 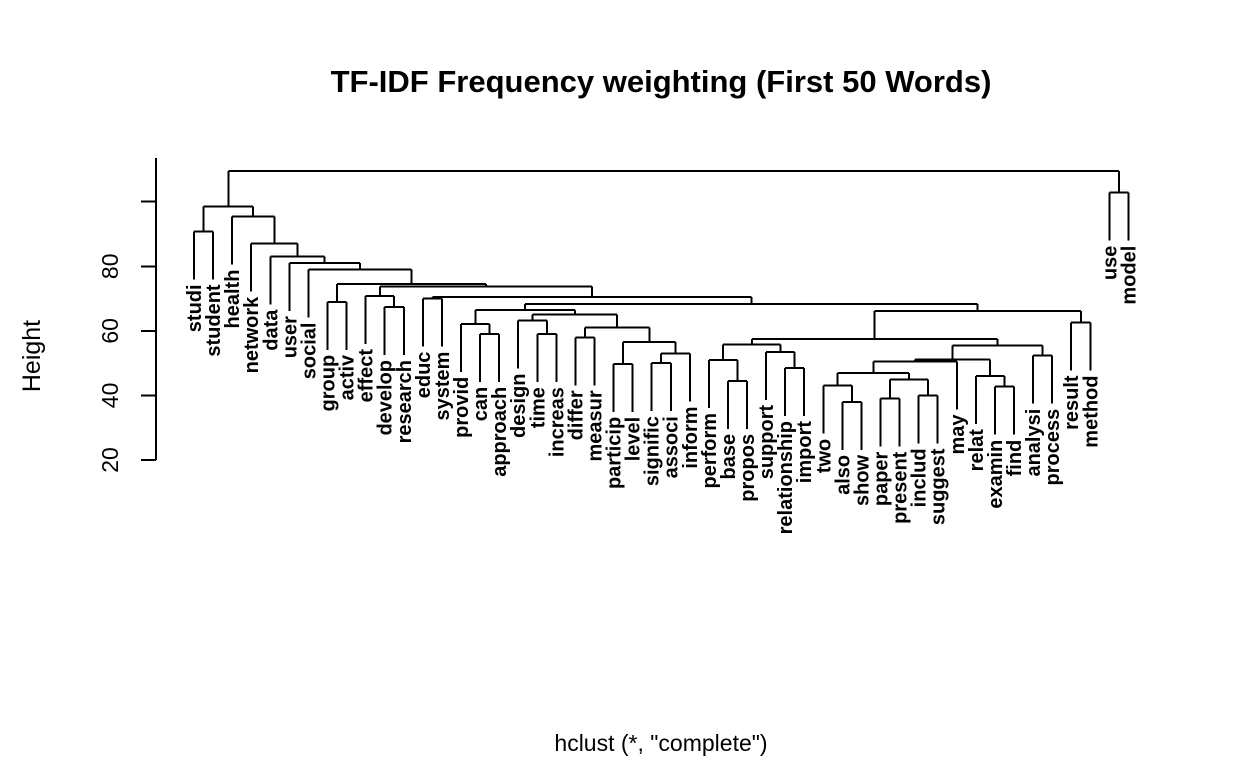 What do you see at coordinates (672, 447) in the screenshot?
I see `leaf-label-associ: associ` at bounding box center [672, 447].